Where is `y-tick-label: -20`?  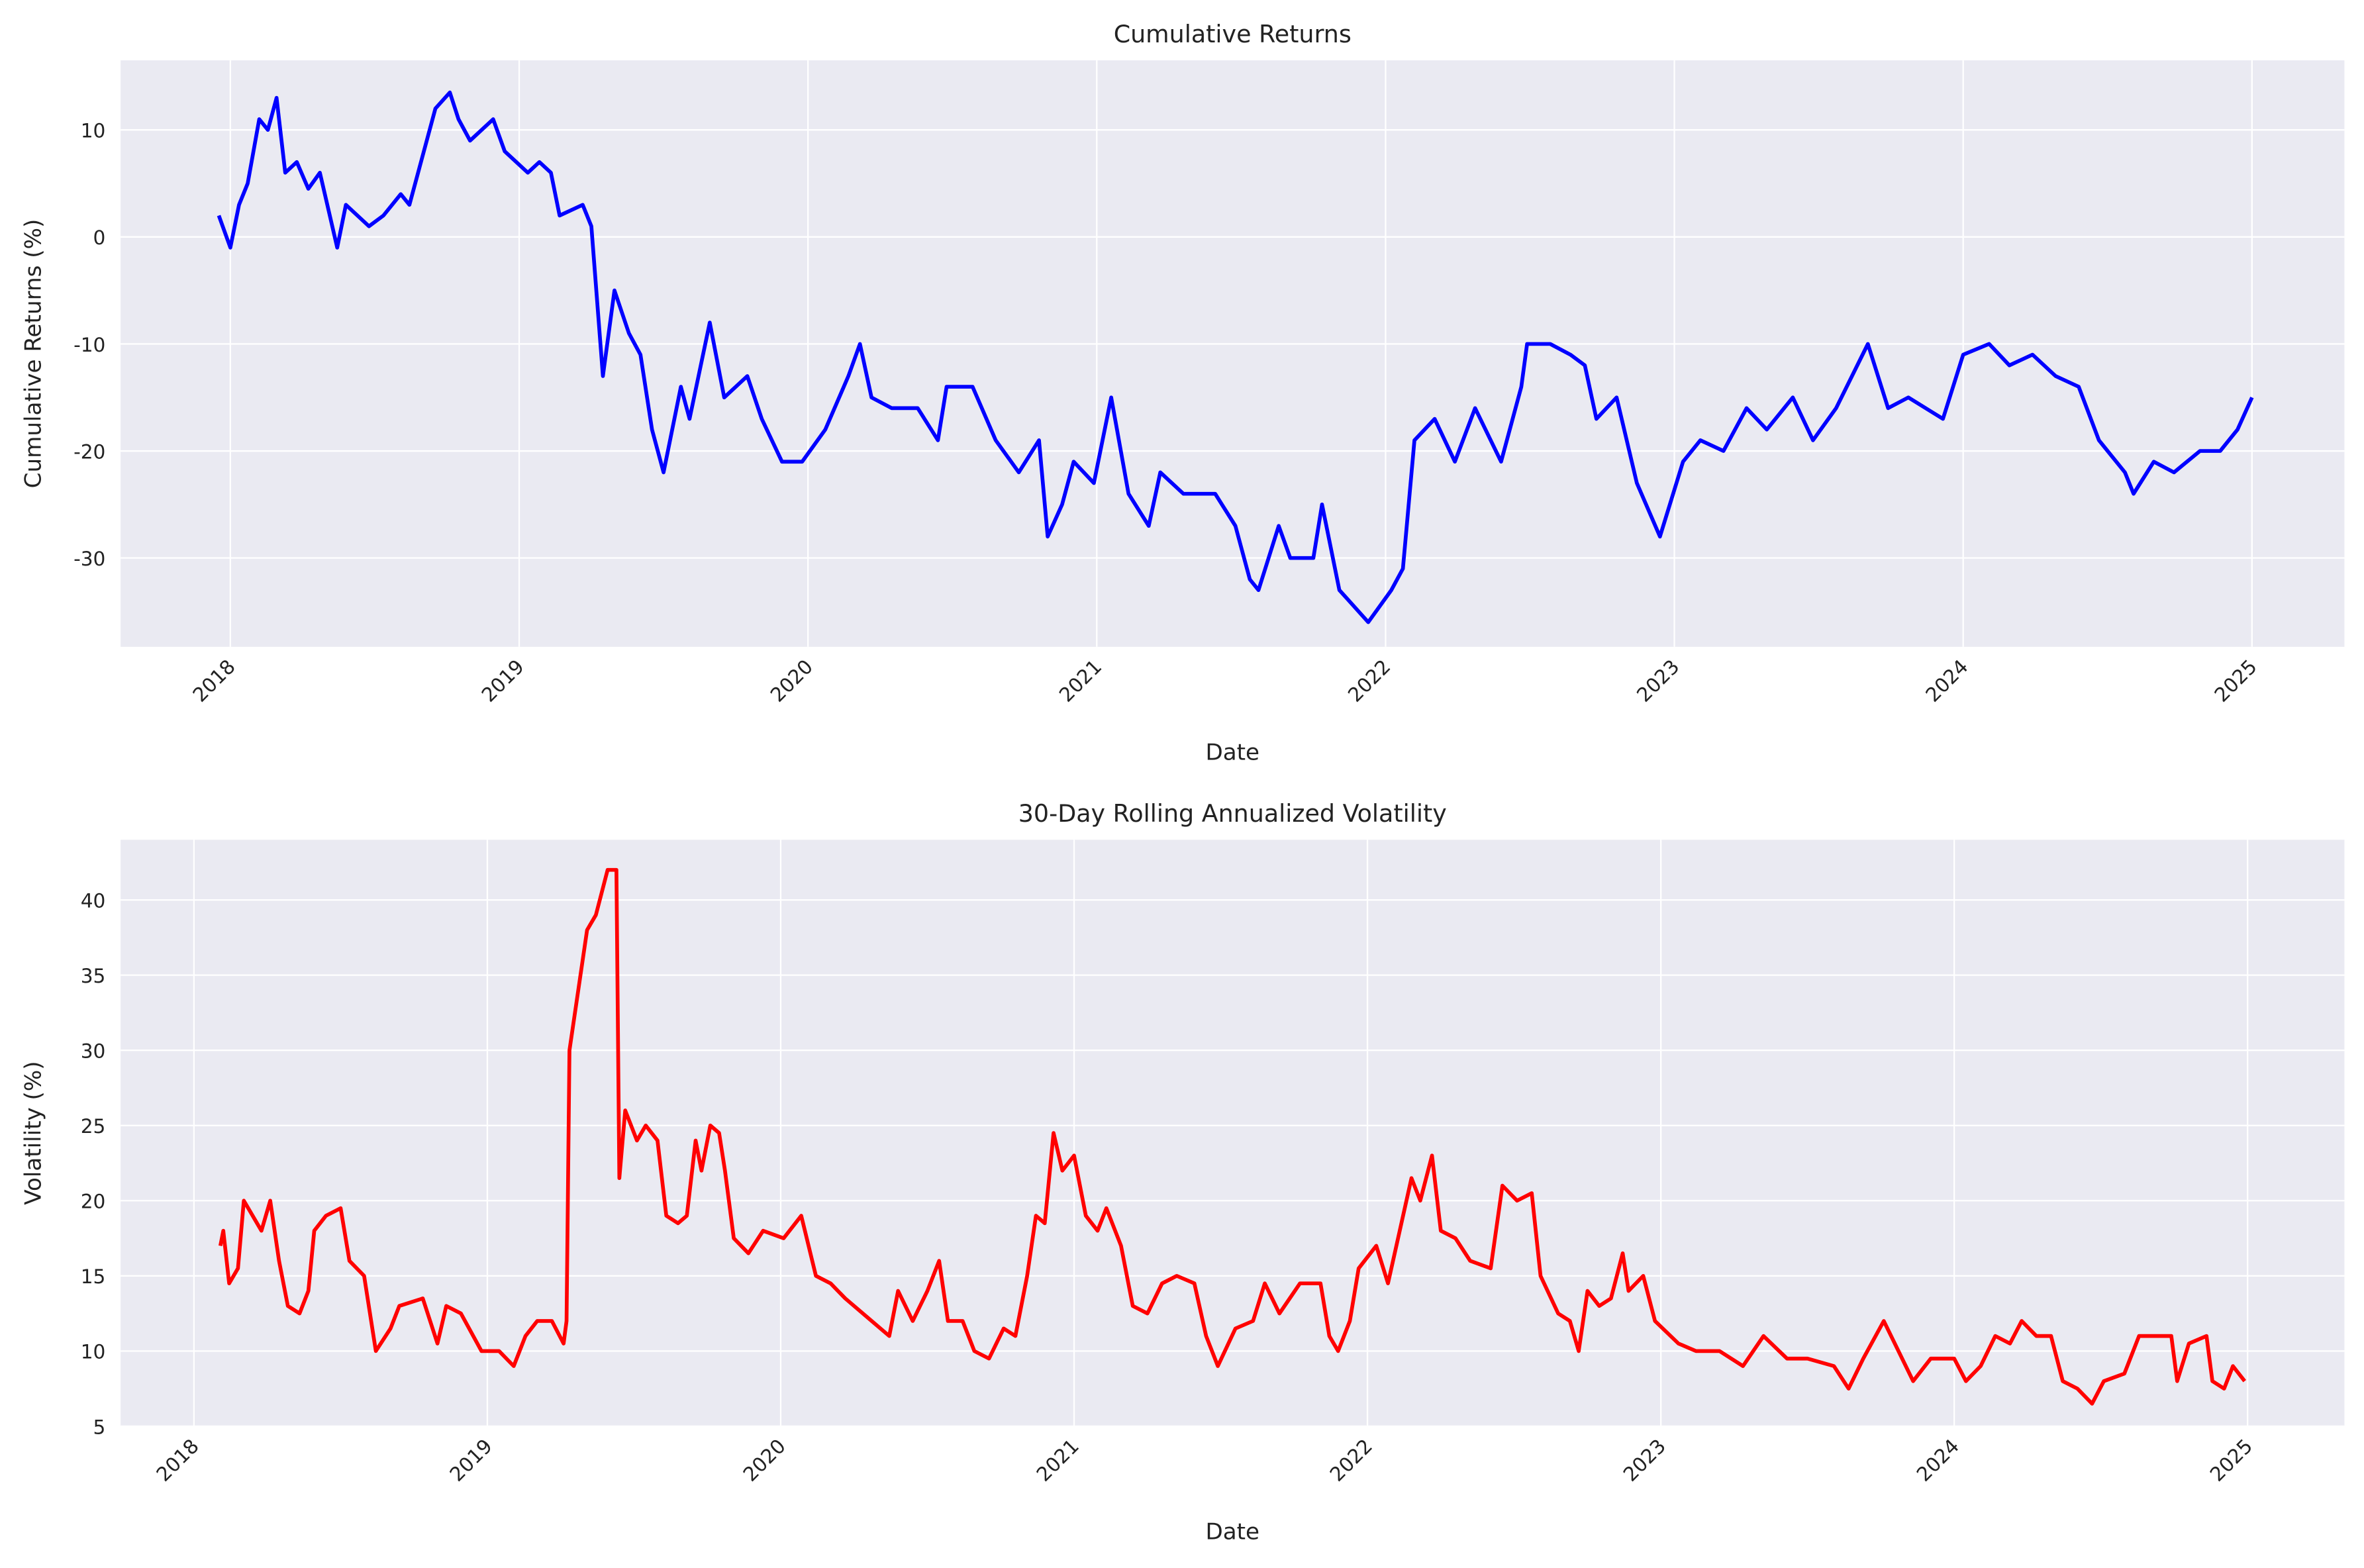 y-tick-label: -20 is located at coordinates (89, 451).